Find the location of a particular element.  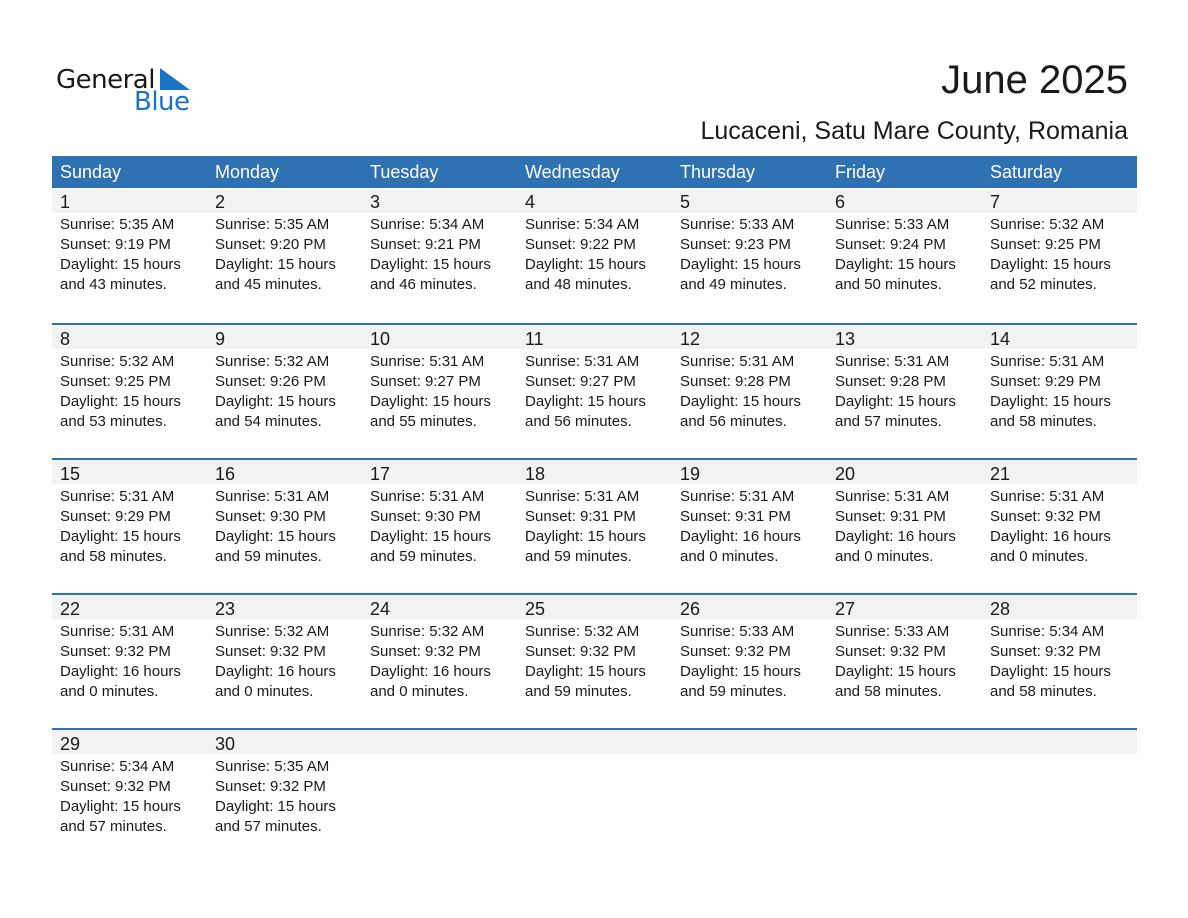

day-number: 27 is located at coordinates (845, 609).